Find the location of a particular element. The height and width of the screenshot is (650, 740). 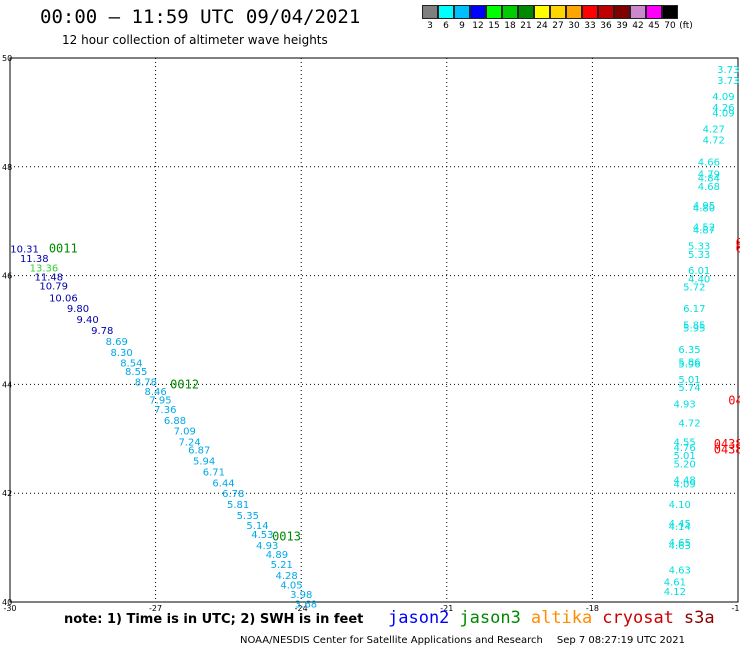

wave-height-point: 4.52 is located at coordinates (704, 228).